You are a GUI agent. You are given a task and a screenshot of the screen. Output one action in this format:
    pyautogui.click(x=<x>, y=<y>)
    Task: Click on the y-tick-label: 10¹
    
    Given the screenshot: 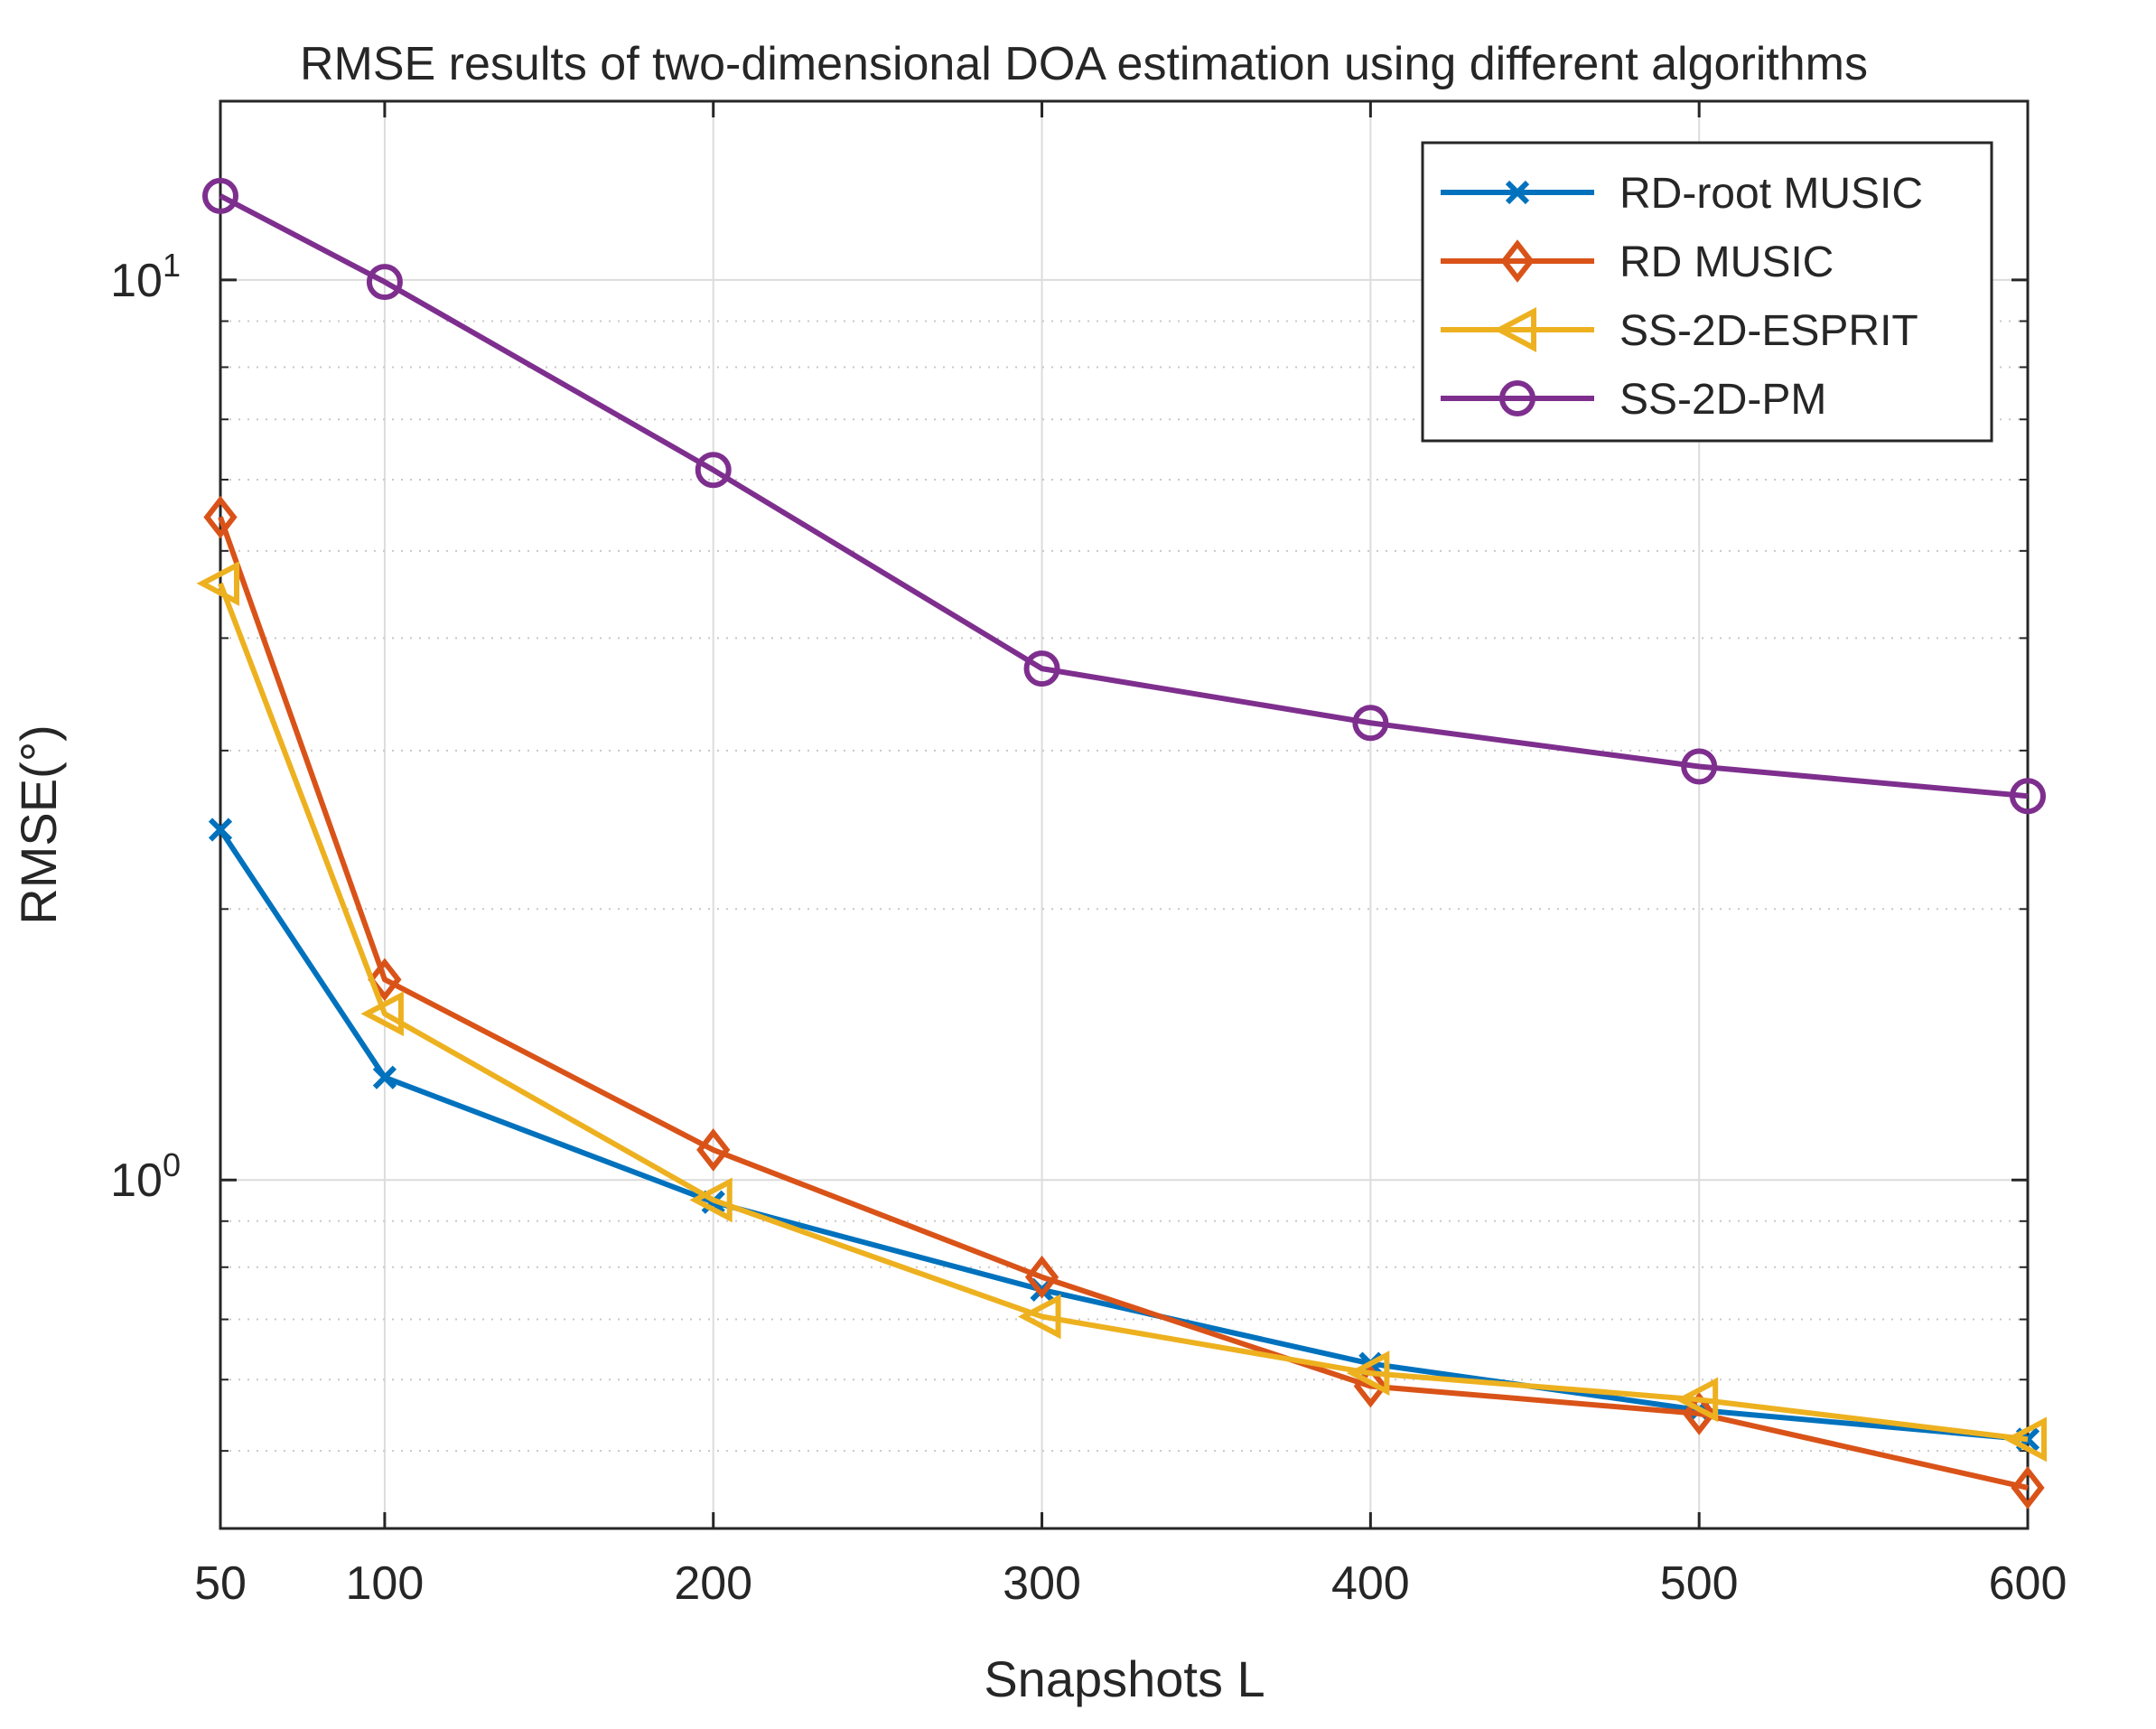 What is the action you would take?
    pyautogui.click(x=145, y=277)
    